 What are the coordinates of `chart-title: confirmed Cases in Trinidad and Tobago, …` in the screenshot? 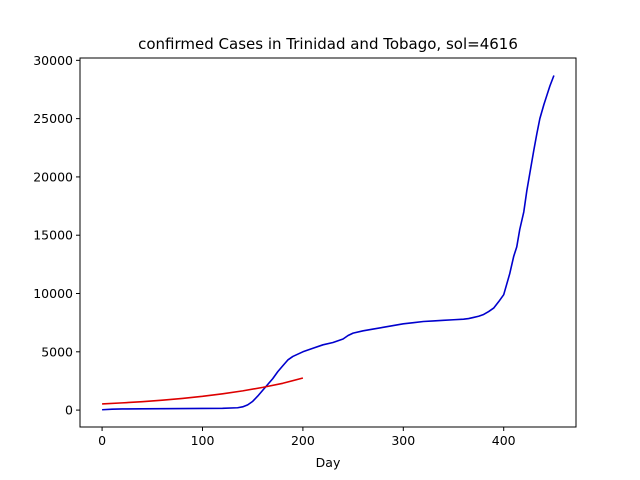 It's located at (328, 44).